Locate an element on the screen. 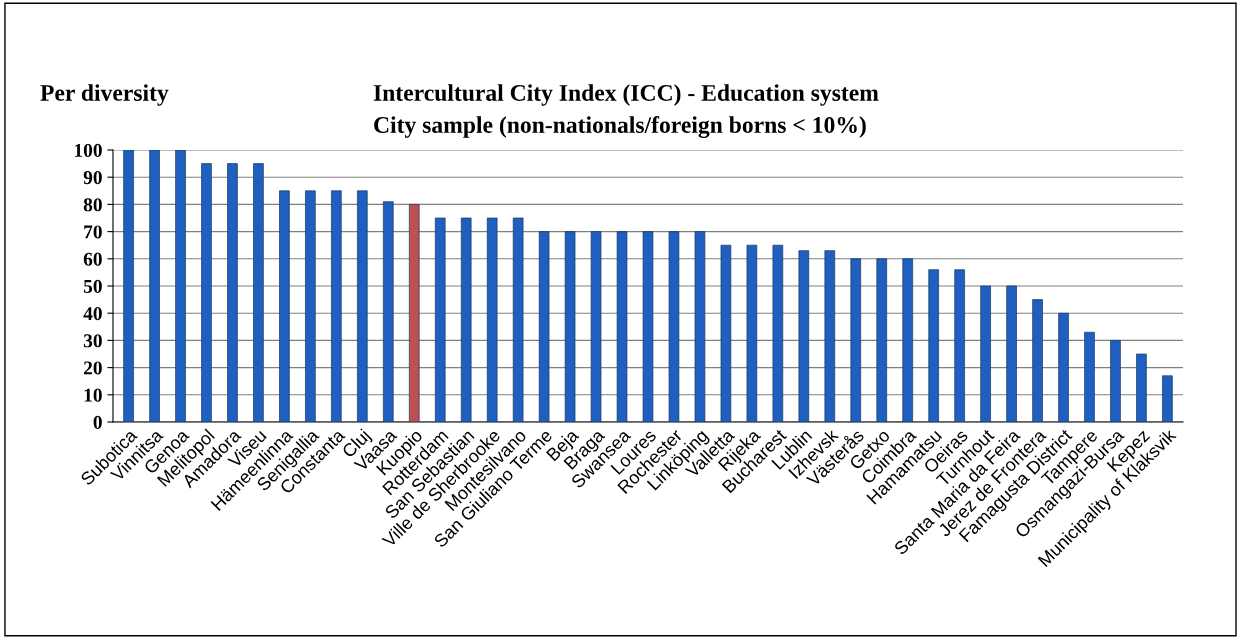  y-tick-label: 80 is located at coordinates (92, 205).